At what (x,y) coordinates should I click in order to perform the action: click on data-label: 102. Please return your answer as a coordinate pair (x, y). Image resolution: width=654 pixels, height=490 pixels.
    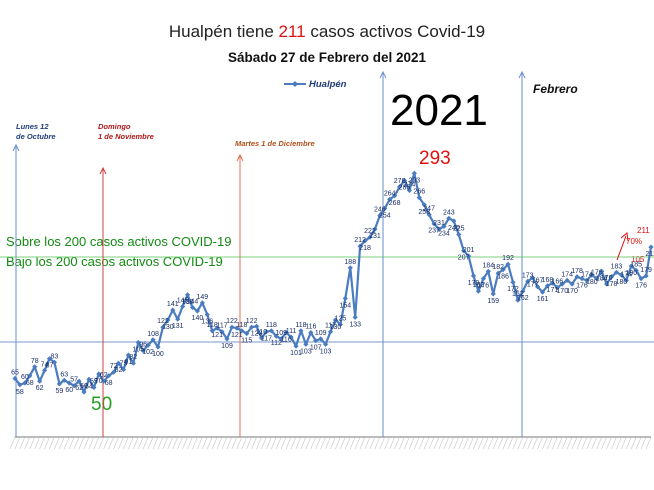
    Looking at the image, I should click on (148, 352).